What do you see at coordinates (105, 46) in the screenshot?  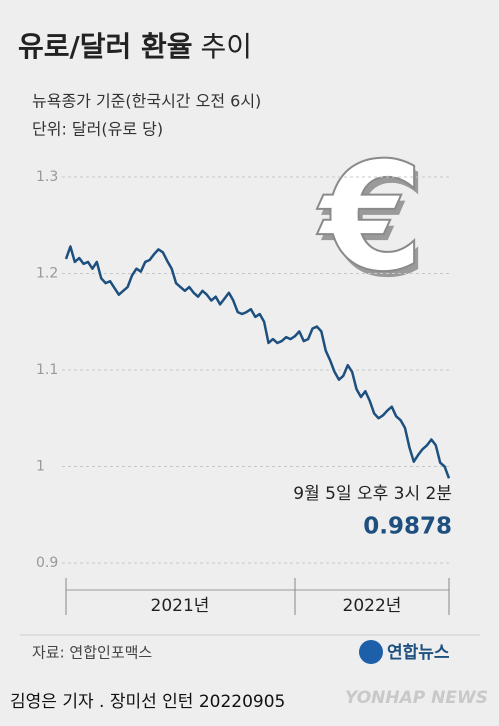 I see `title-main: 유로/달러 환율` at bounding box center [105, 46].